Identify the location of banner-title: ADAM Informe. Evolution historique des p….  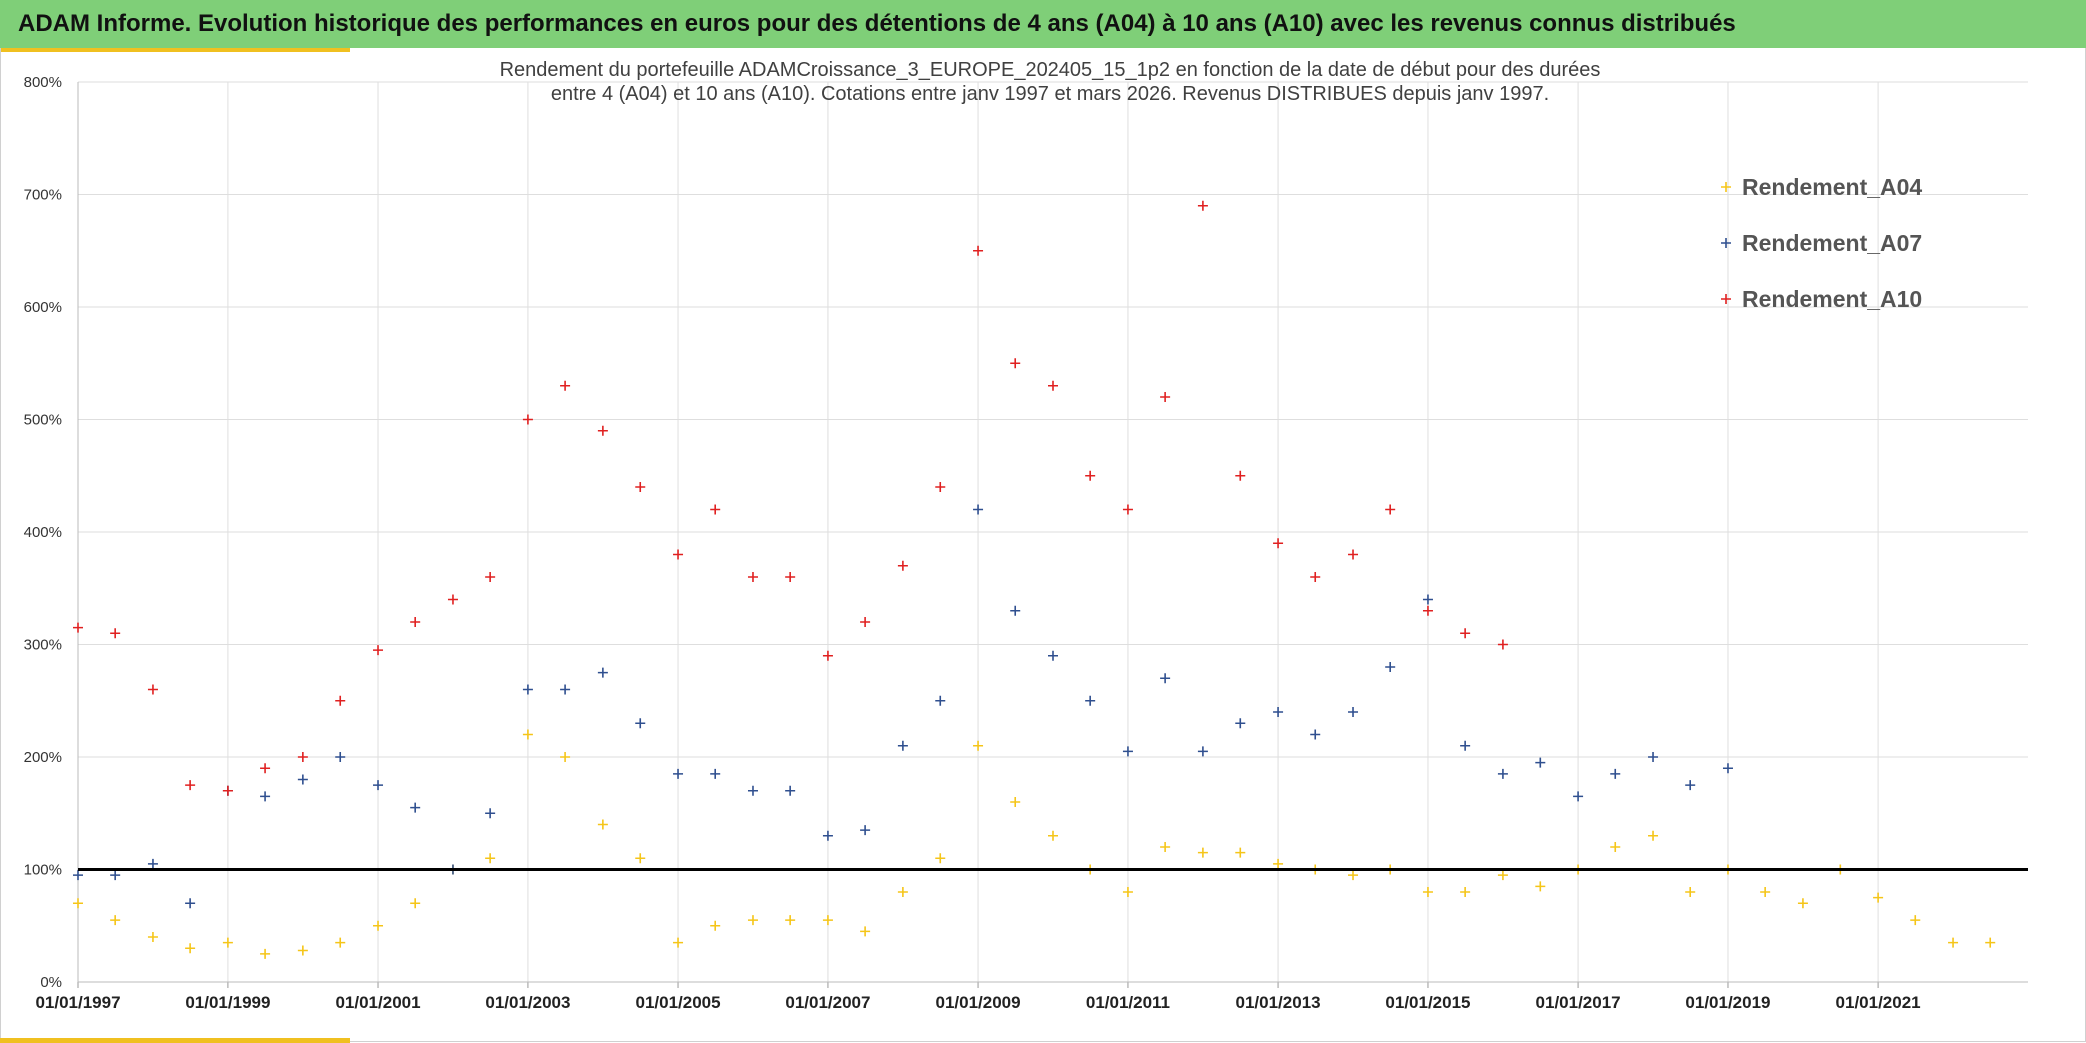
(877, 23).